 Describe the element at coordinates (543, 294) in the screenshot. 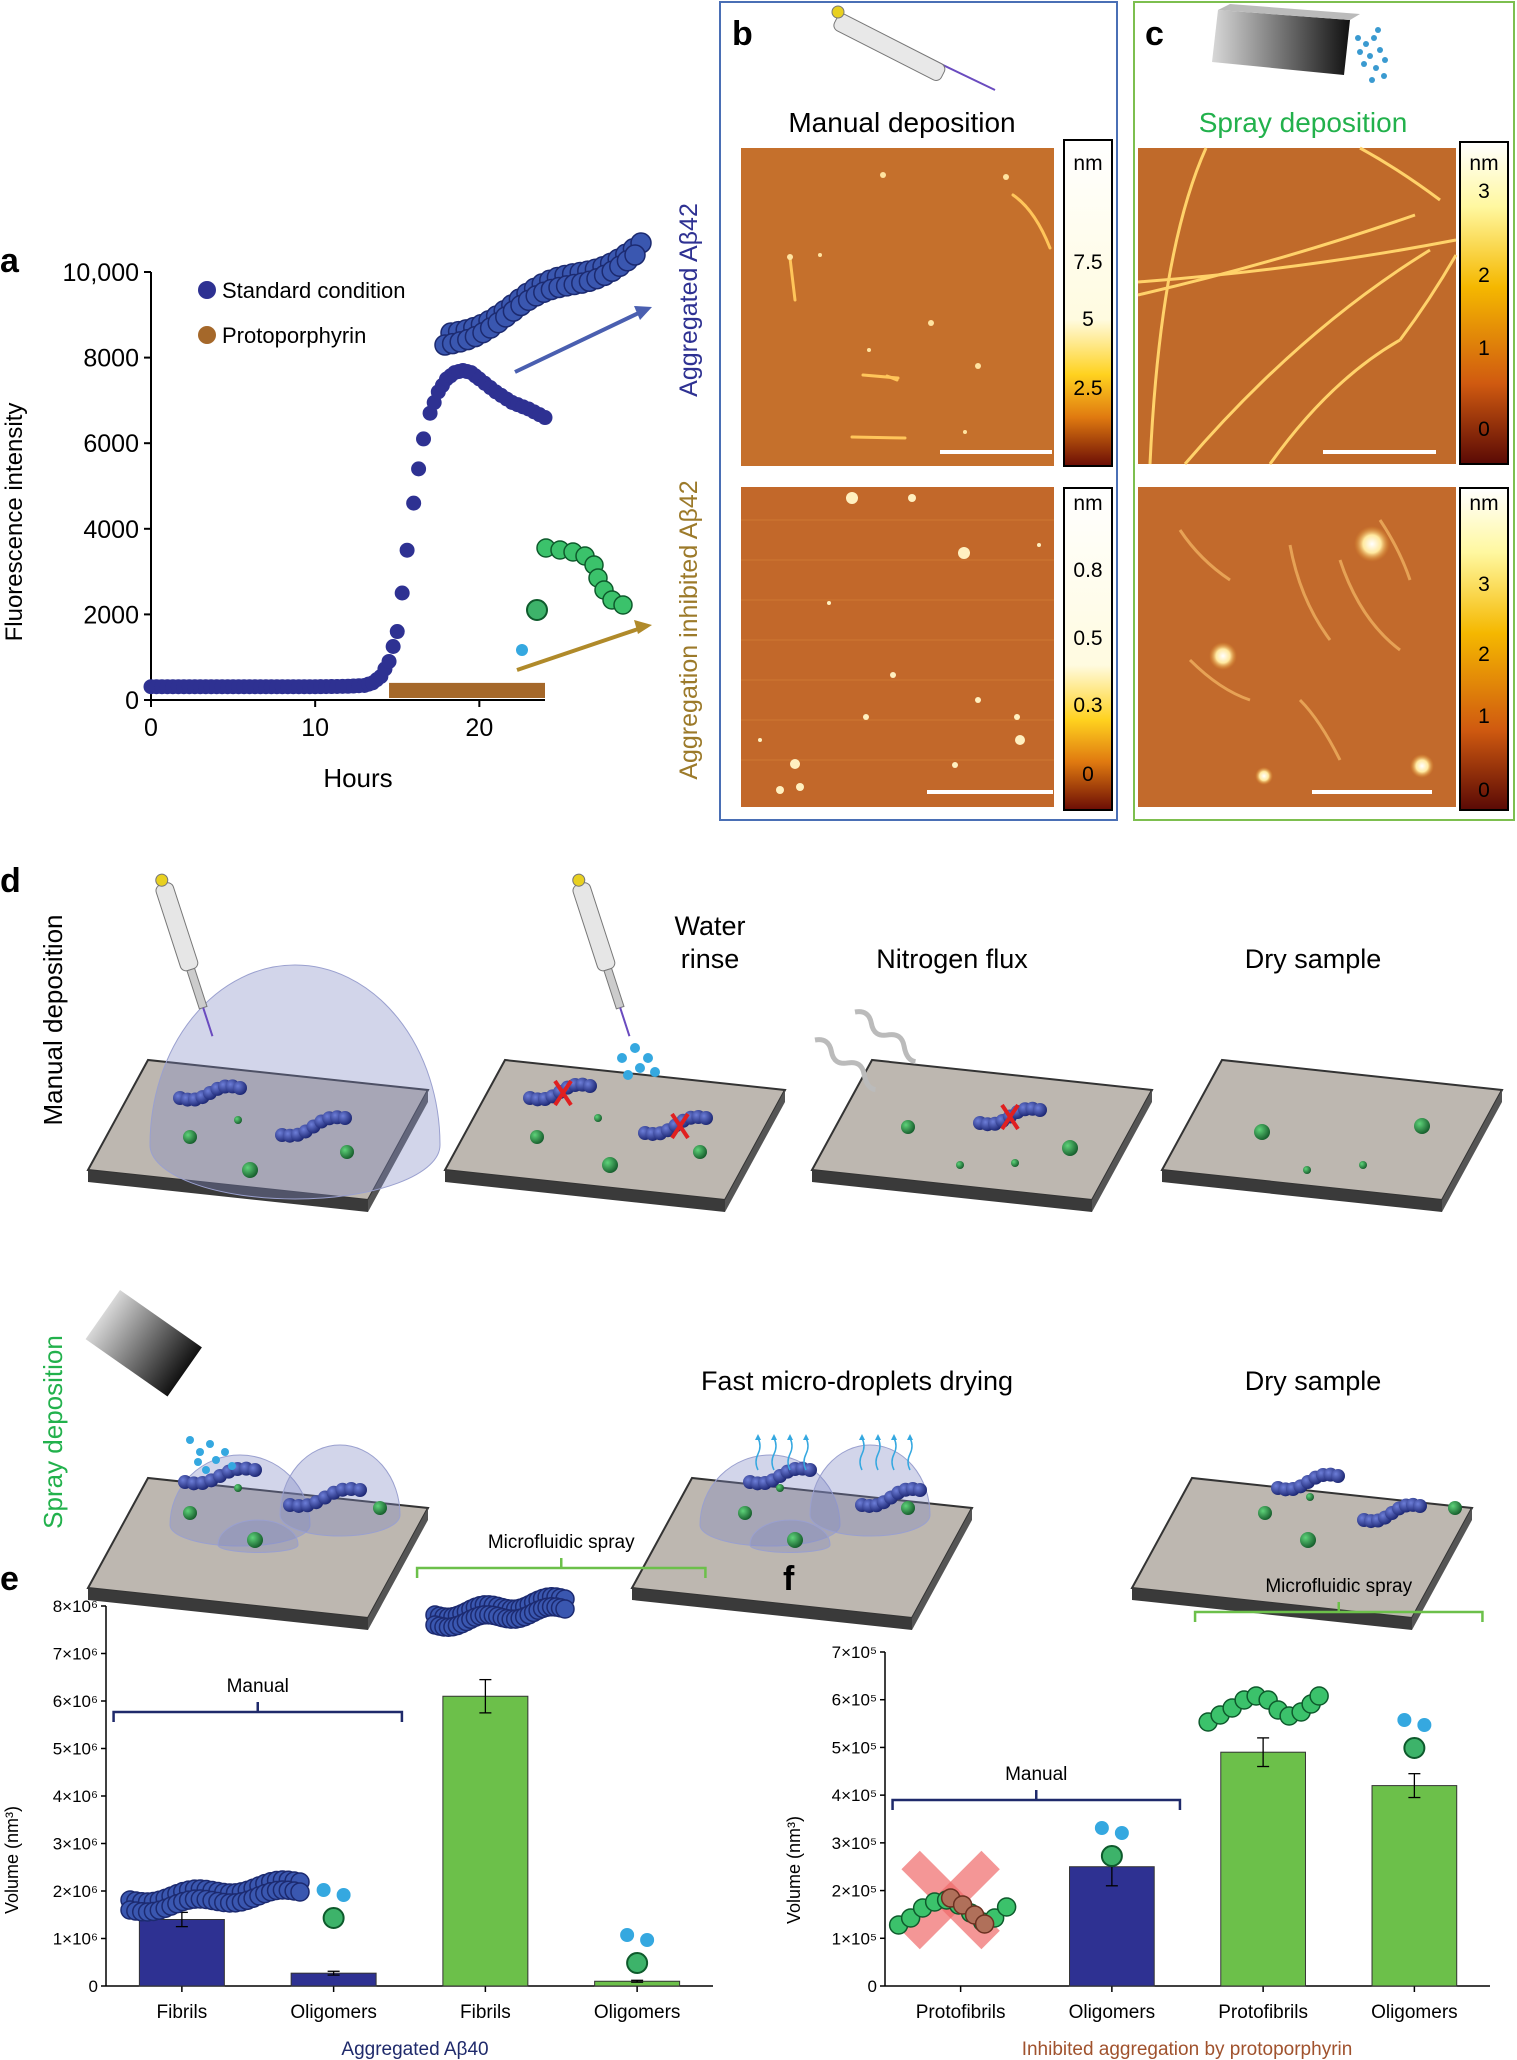

I see `fibril-chain-icon` at that location.